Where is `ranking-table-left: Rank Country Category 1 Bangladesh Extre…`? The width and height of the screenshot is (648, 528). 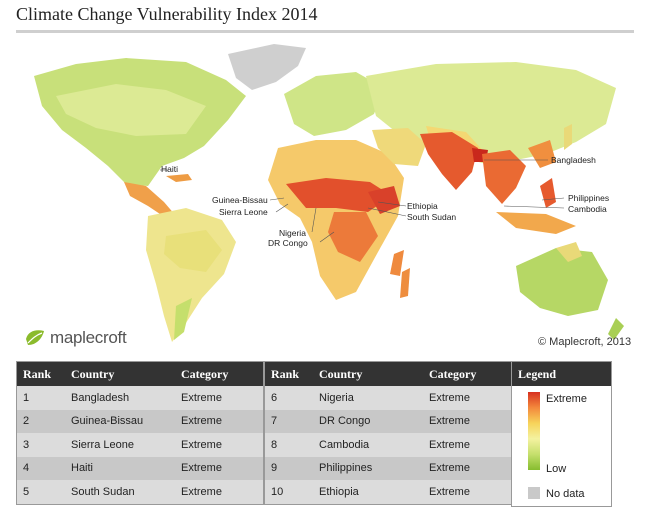
ranking-table-left: Rank Country Category 1 Bangladesh Extre… is located at coordinates (140, 433).